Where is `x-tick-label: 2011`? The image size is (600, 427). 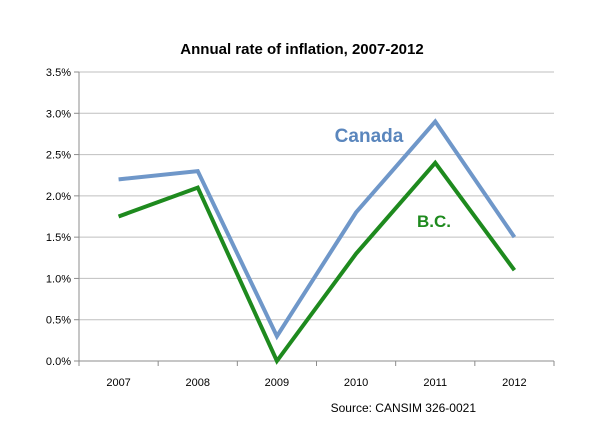 x-tick-label: 2011 is located at coordinates (435, 383).